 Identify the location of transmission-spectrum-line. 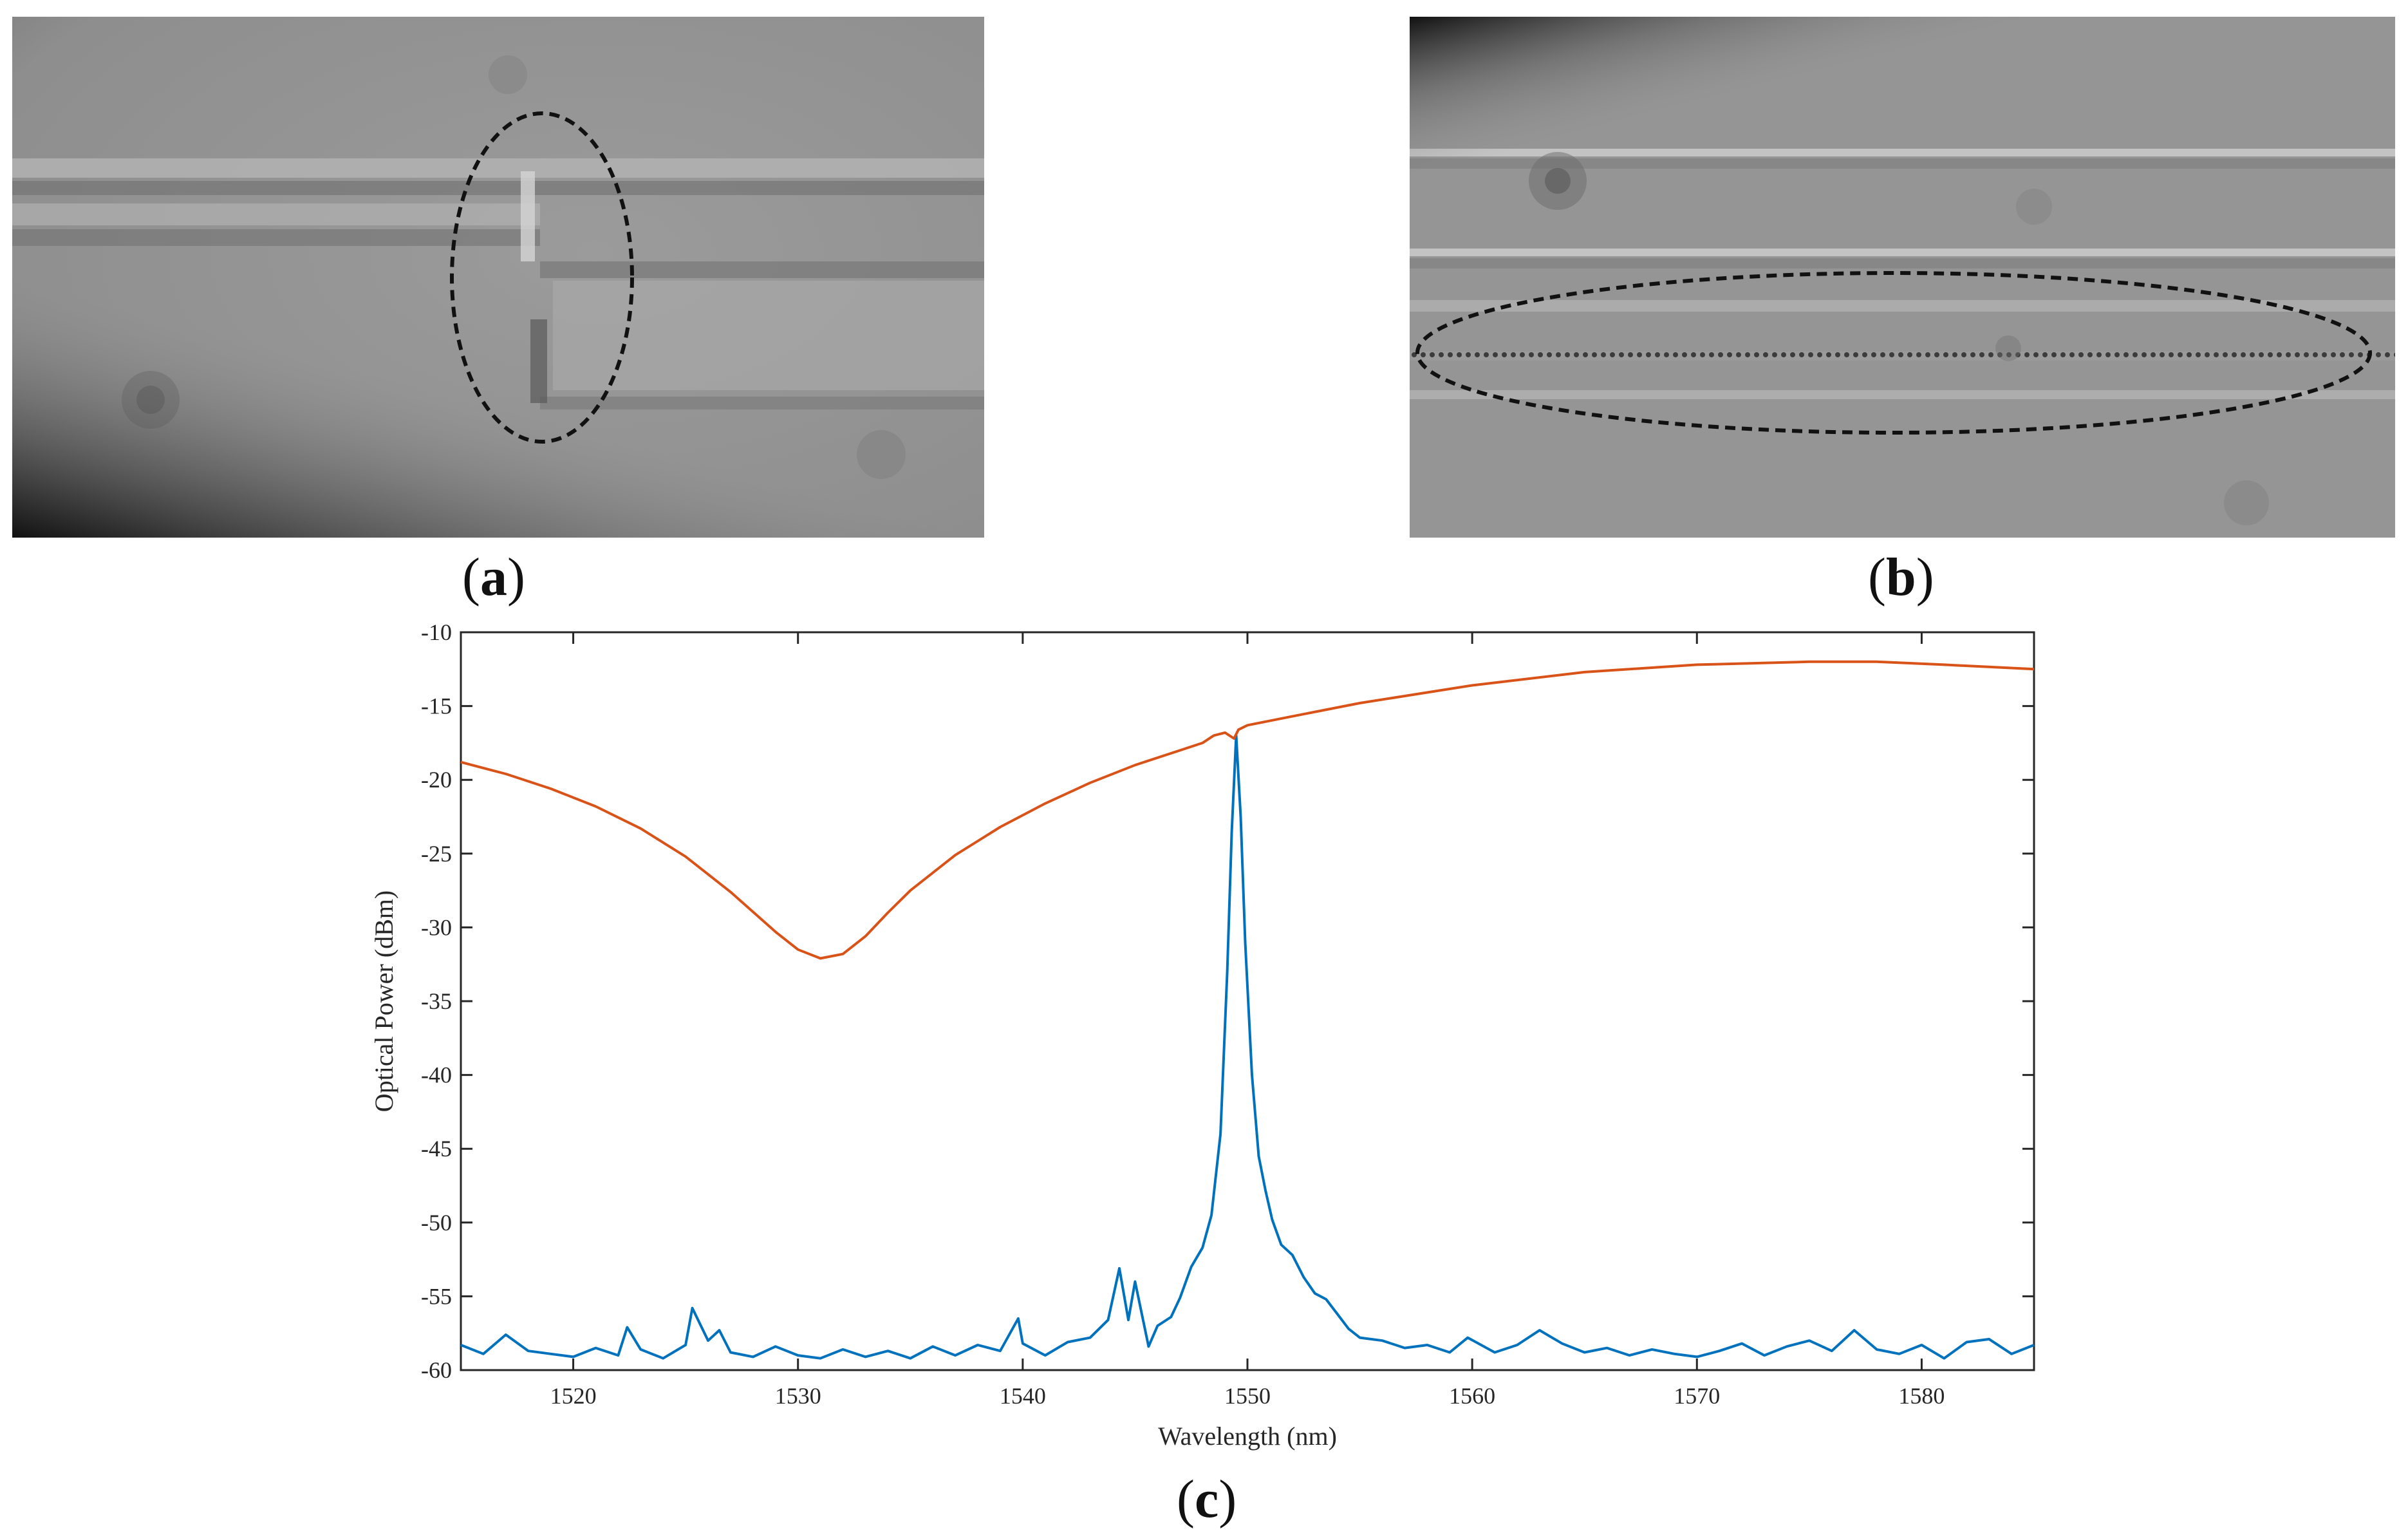
(1247, 810).